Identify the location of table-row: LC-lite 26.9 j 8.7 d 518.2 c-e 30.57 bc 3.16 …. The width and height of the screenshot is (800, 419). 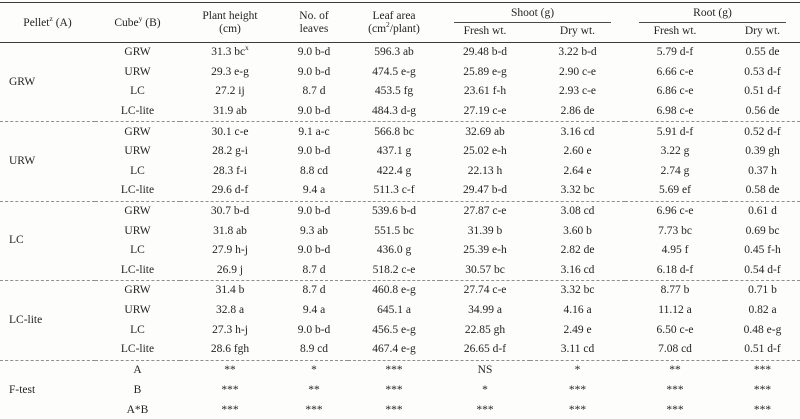
(400, 271).